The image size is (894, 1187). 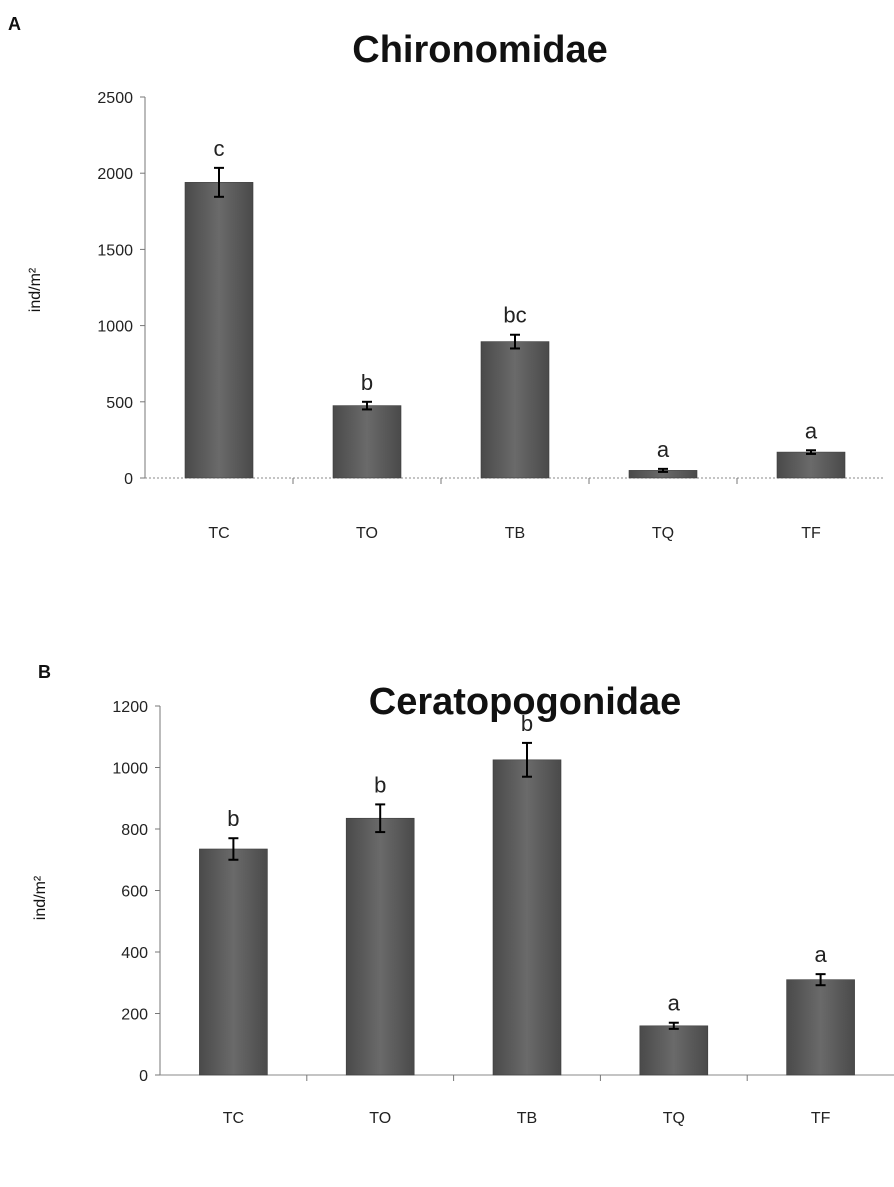 I want to click on chart-title-a: Chironomidae, so click(x=479, y=50).